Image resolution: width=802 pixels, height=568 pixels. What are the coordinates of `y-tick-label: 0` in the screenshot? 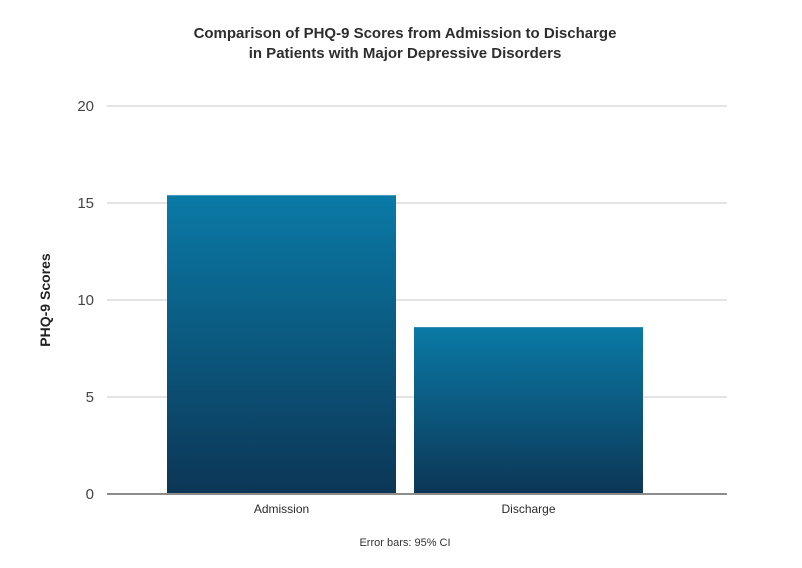 It's located at (90, 494).